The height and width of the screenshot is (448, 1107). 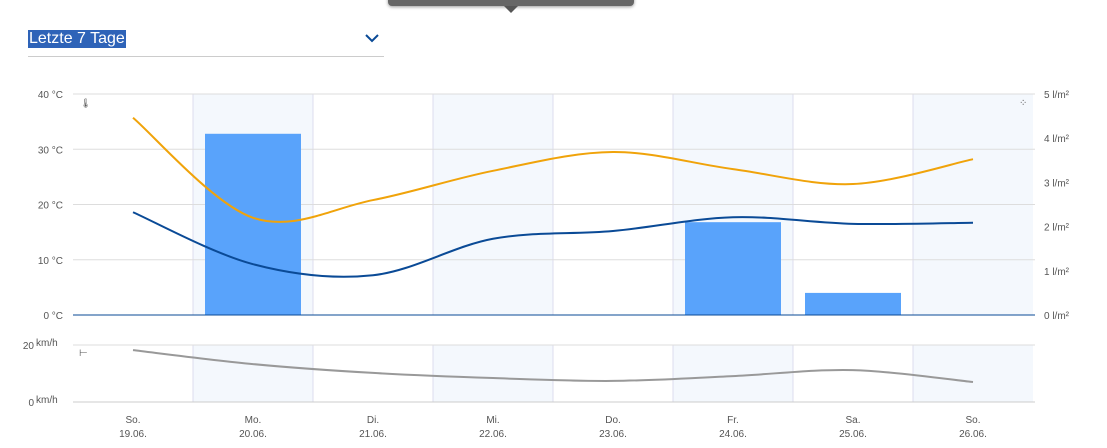 I want to click on y-left-tick: 40 °C, so click(x=50, y=95).